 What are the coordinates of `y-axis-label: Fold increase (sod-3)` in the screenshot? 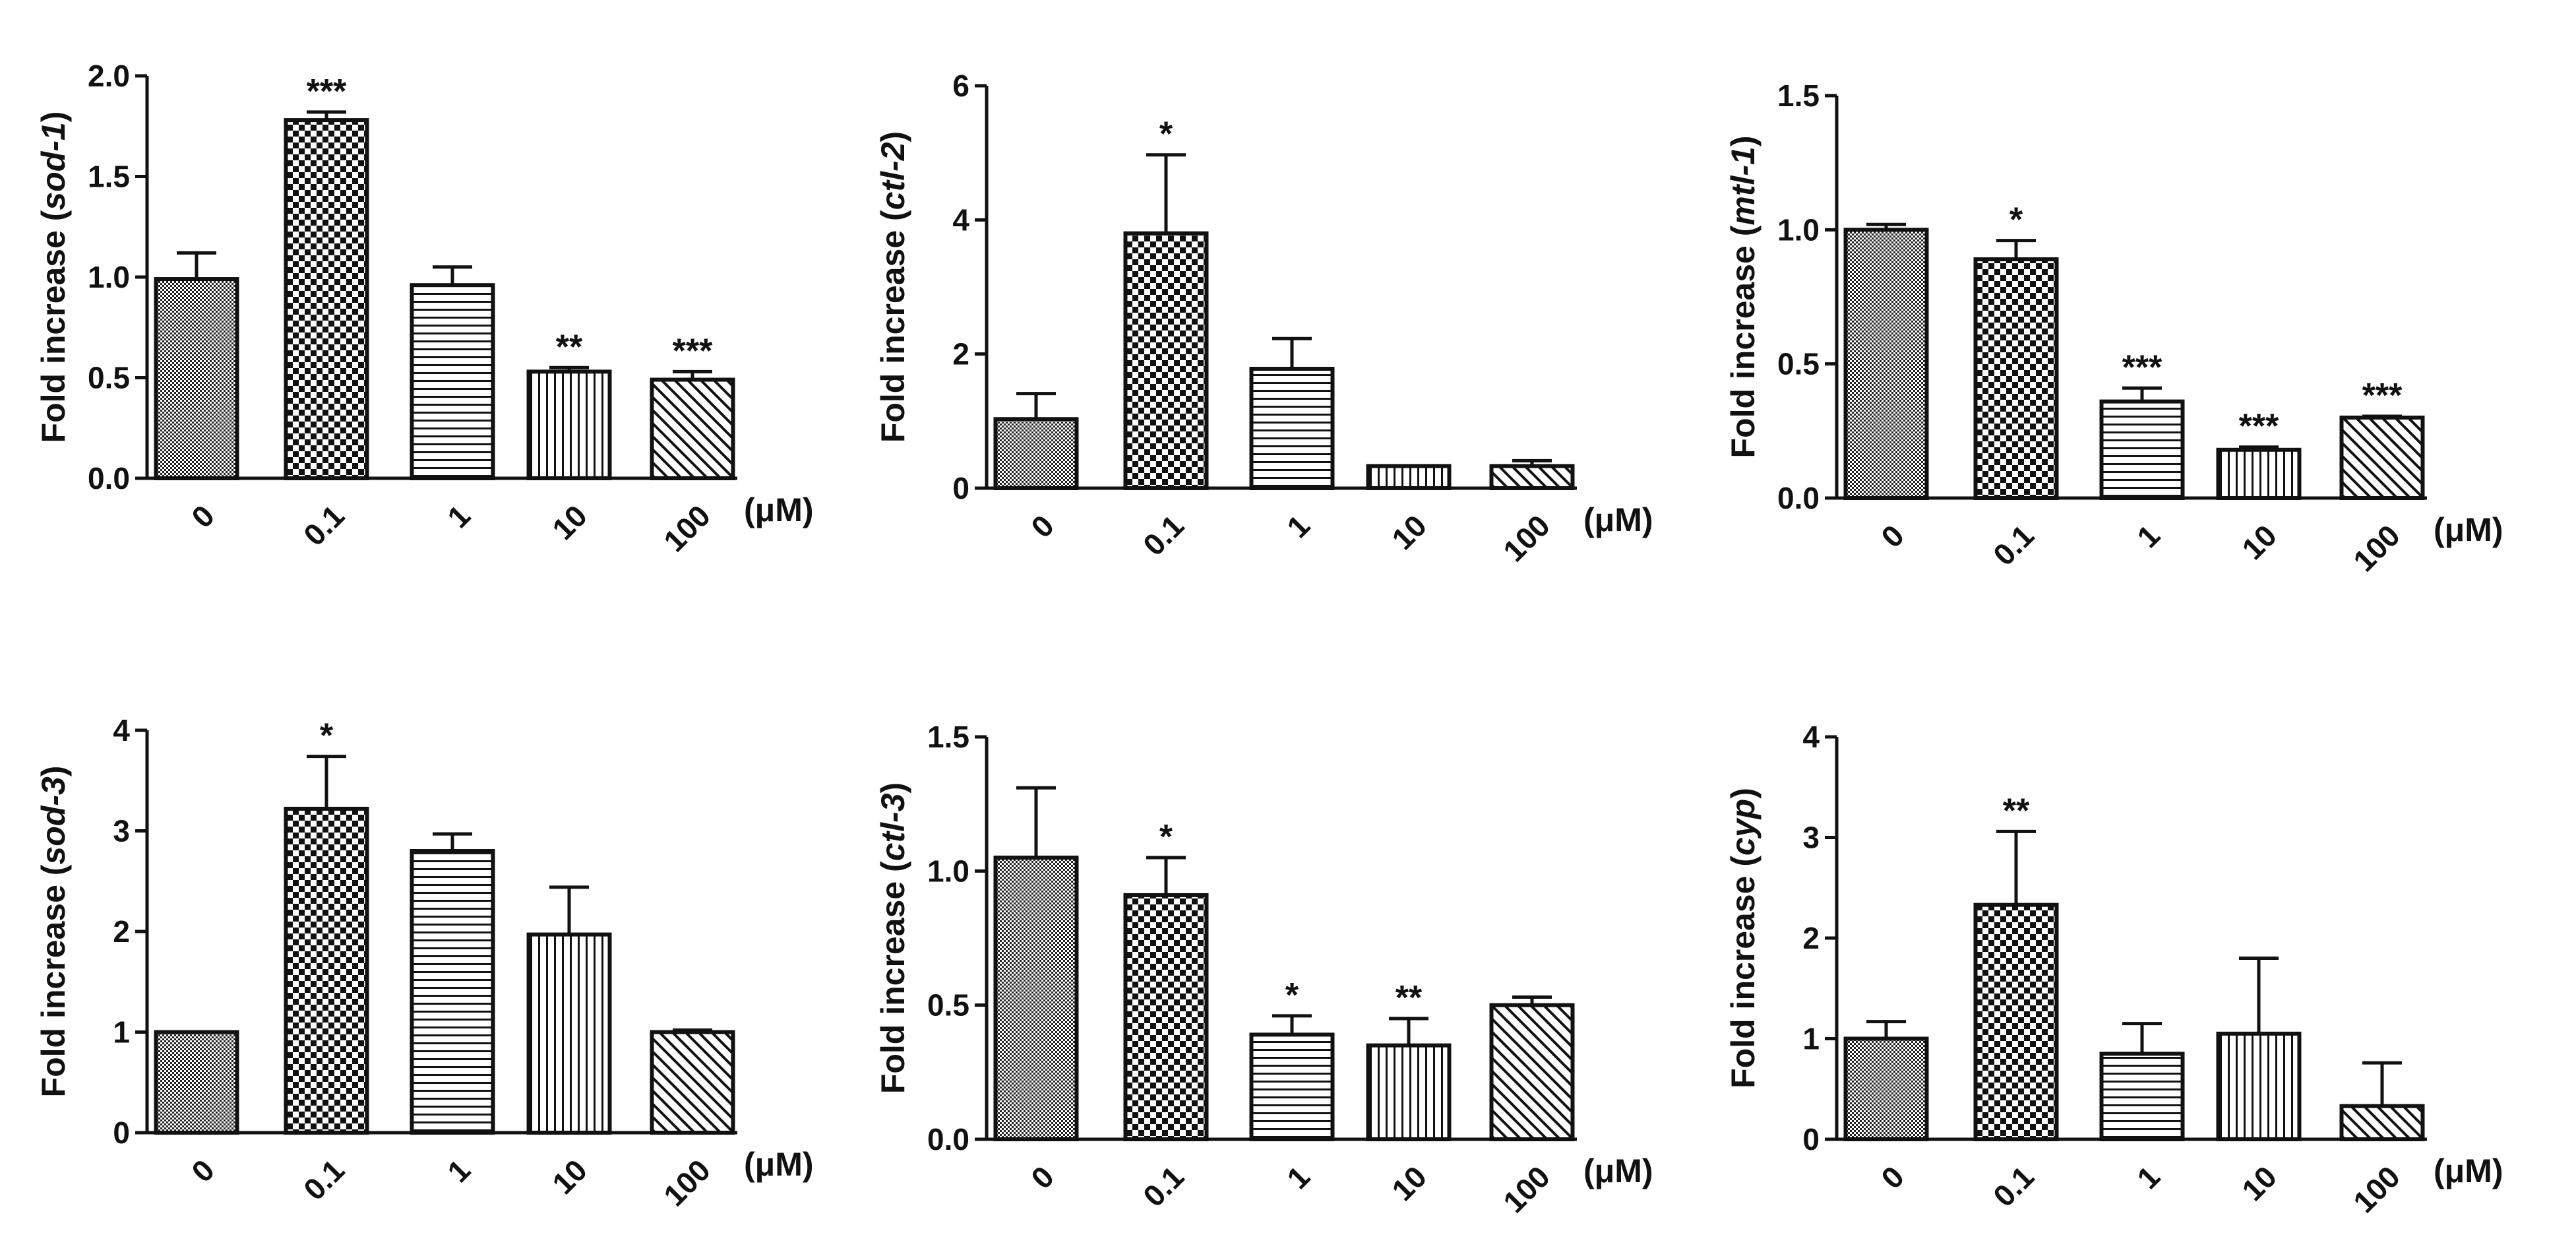 It's located at (53, 932).